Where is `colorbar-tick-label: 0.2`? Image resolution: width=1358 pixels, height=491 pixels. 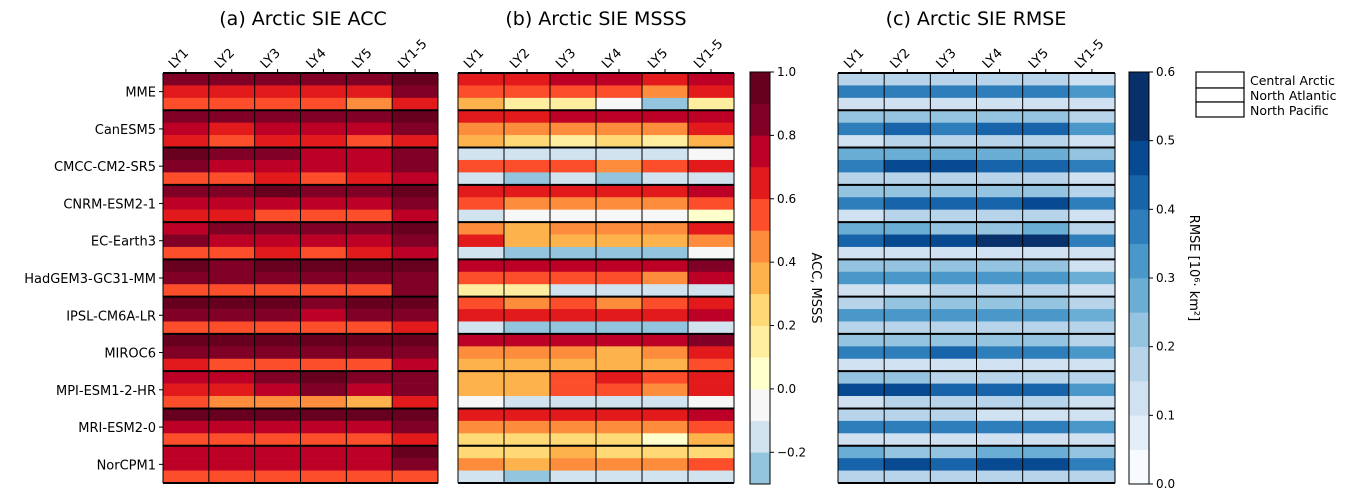
colorbar-tick-label: 0.2 is located at coordinates (1165, 347).